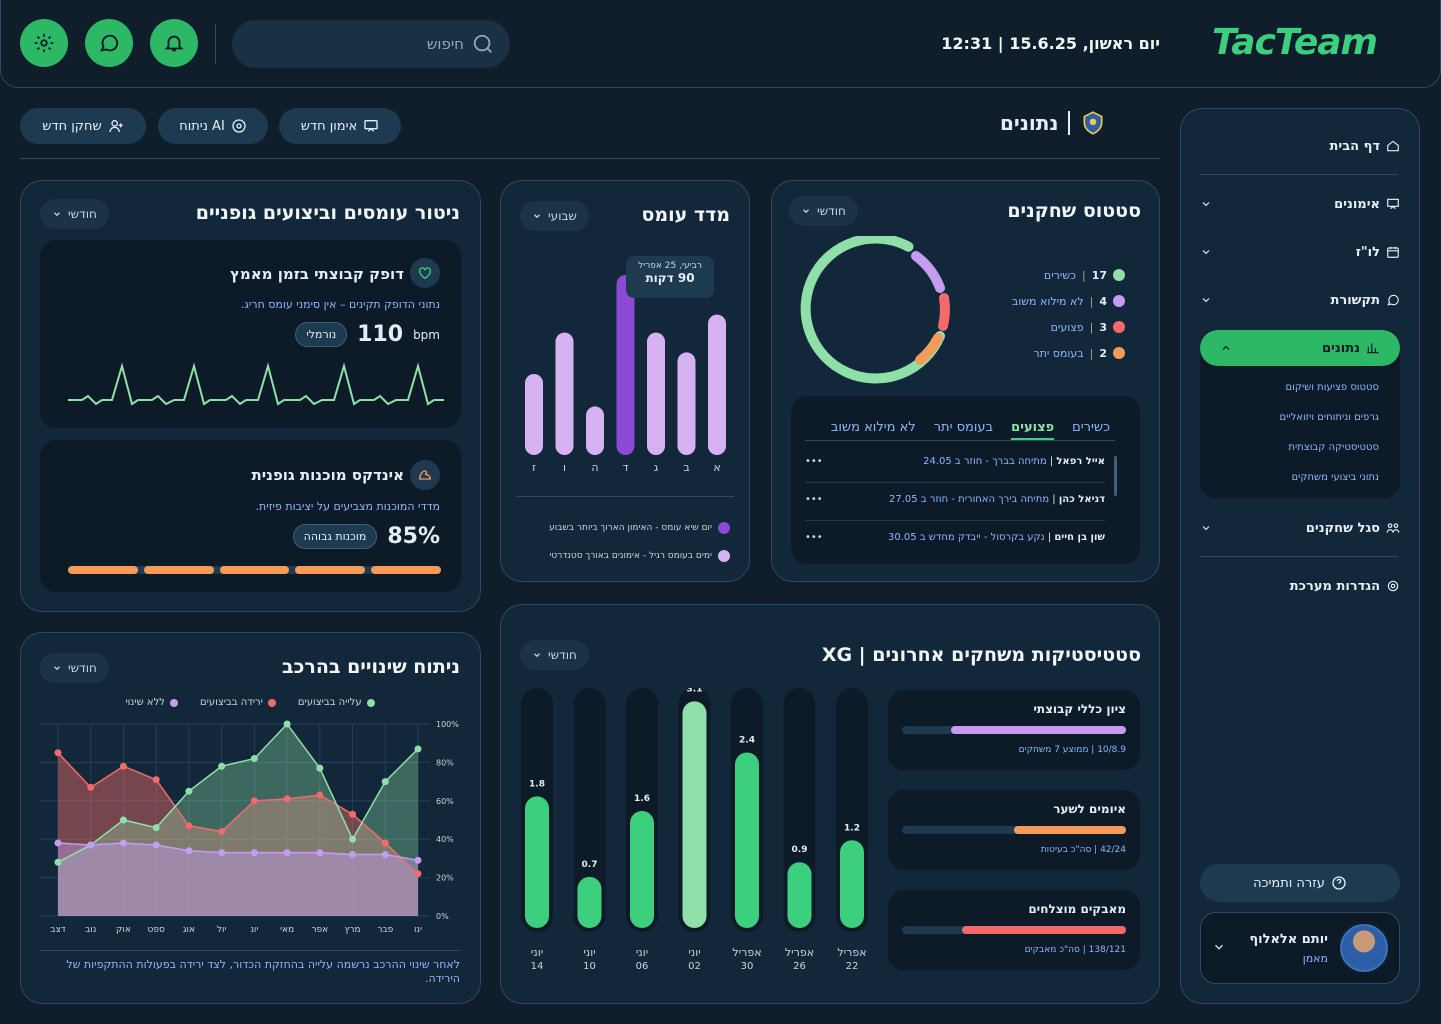 This screenshot has height=1024, width=1441. Describe the element at coordinates (1300, 252) in the screenshot. I see `sidebar-item-schedule: לו"ז` at that location.